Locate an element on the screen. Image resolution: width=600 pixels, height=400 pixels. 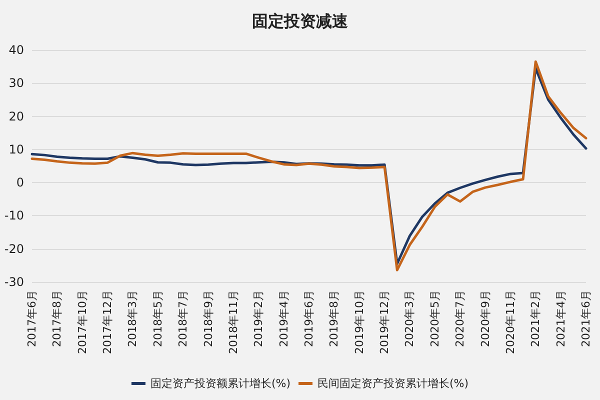
x-tick-label: 2019年4月 is located at coordinates (283, 318).